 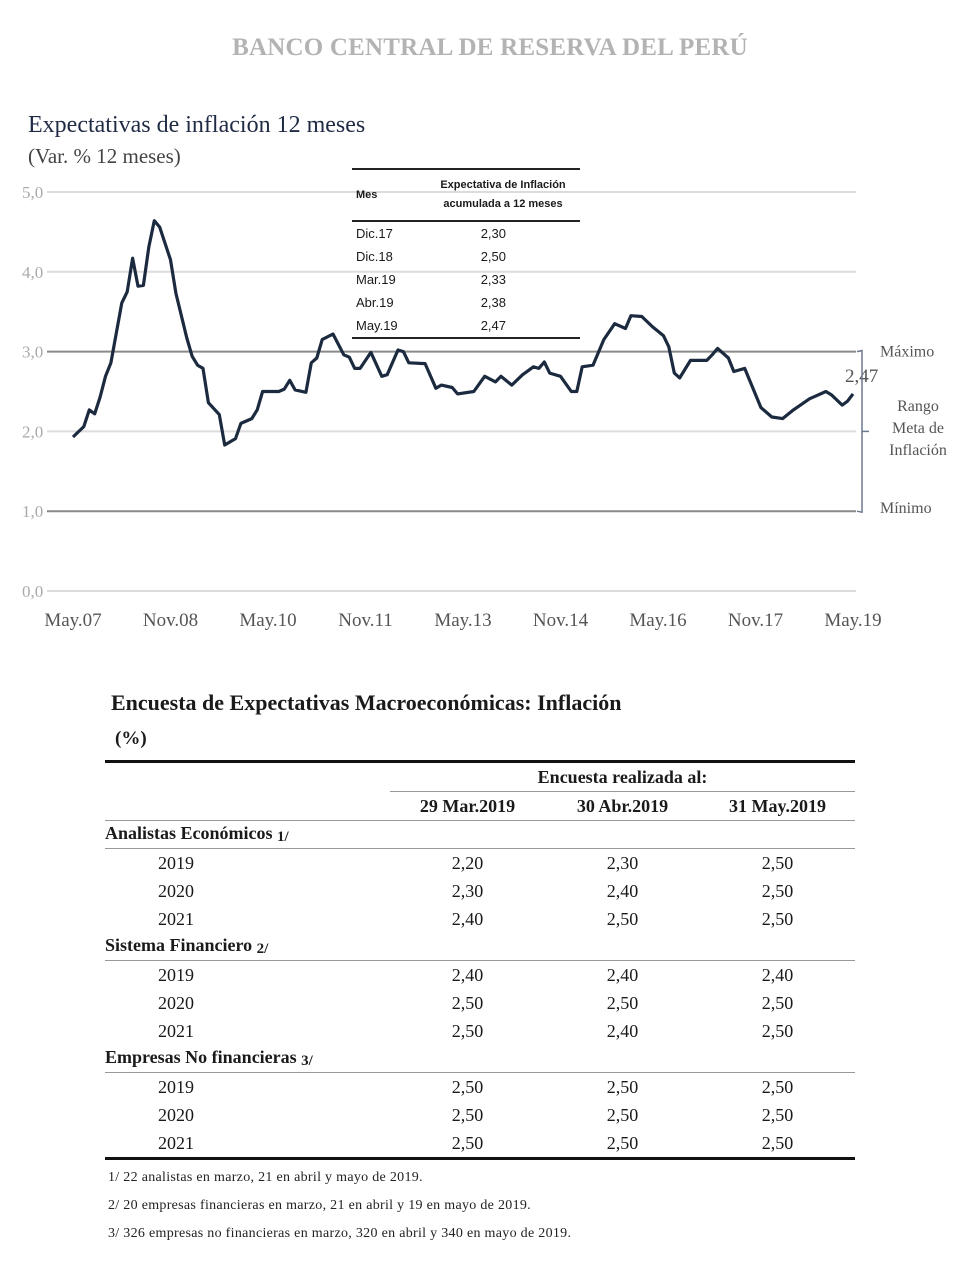 I want to click on group-note: 3/, so click(x=307, y=1061).